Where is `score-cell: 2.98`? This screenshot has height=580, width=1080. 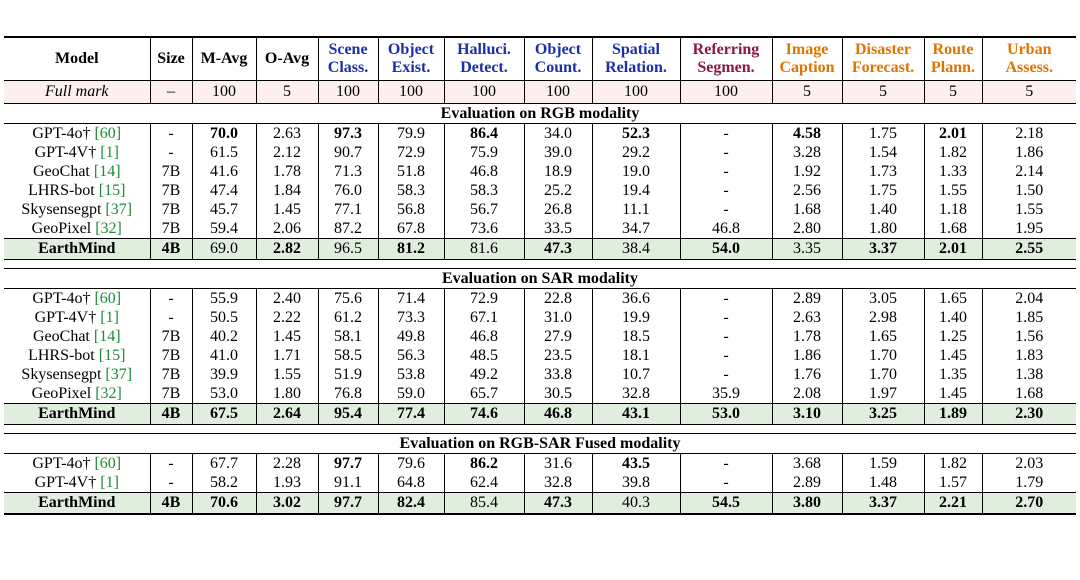 score-cell: 2.98 is located at coordinates (883, 317).